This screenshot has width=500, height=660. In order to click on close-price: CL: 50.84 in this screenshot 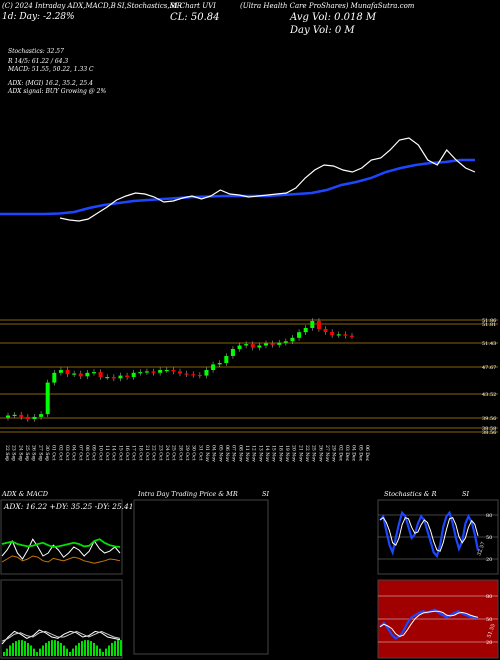, I will do `click(195, 17)`.